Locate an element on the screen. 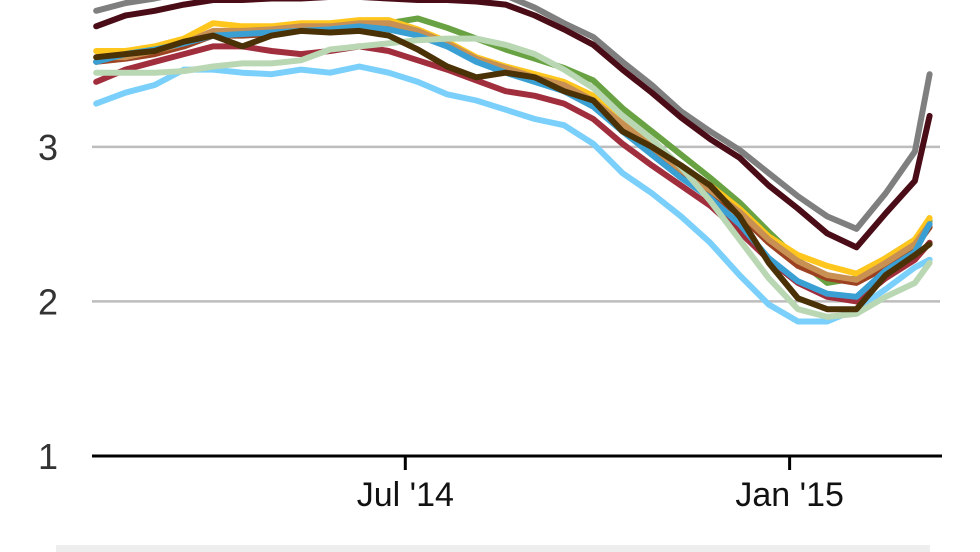 The image size is (980, 552). x-axis-tick-labels: Jul '14 Jan '15 is located at coordinates (600, 495).